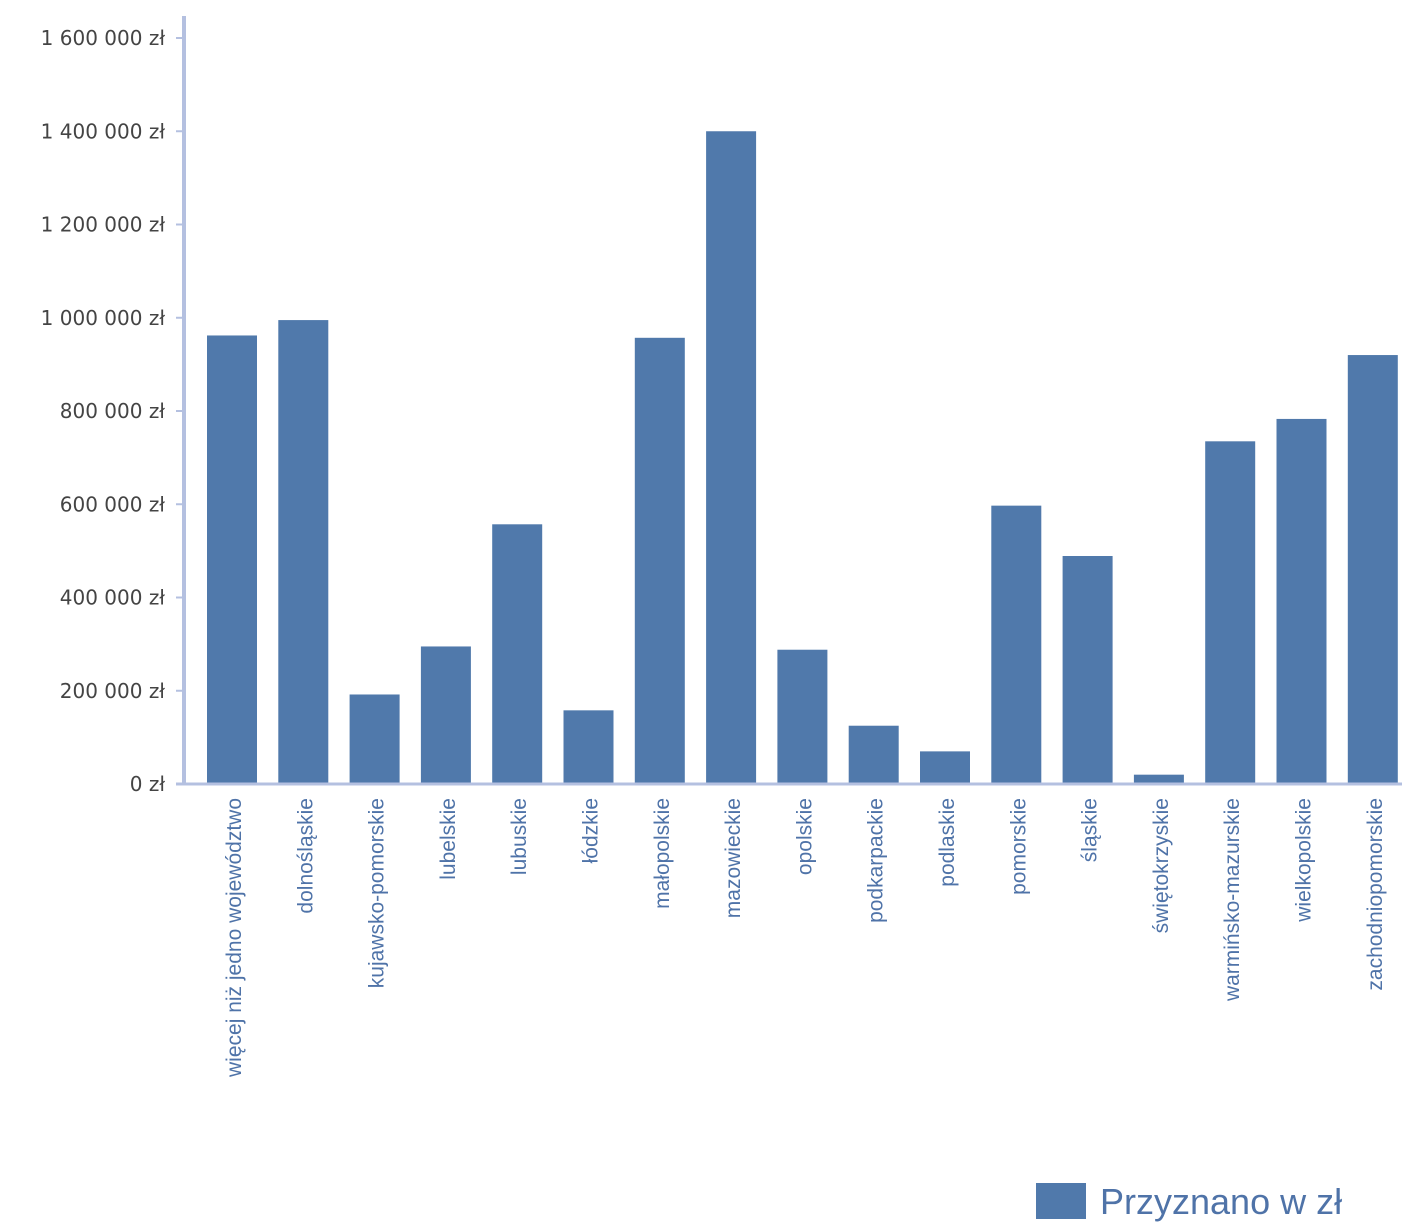 The height and width of the screenshot is (1226, 1402). What do you see at coordinates (103, 131) in the screenshot?
I see `y-tick-label: 1 400 000 zł` at bounding box center [103, 131].